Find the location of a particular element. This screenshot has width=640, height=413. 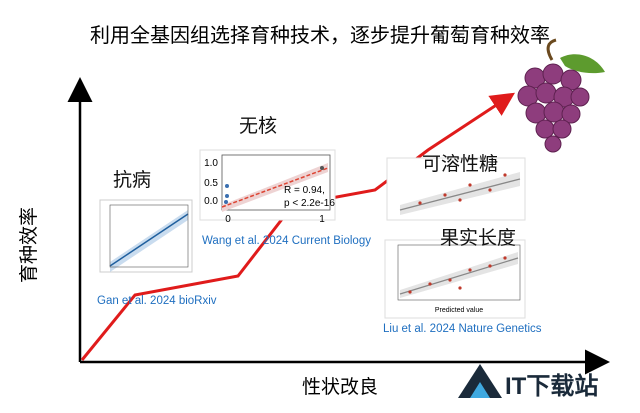

inset-sugar is located at coordinates (456, 189).